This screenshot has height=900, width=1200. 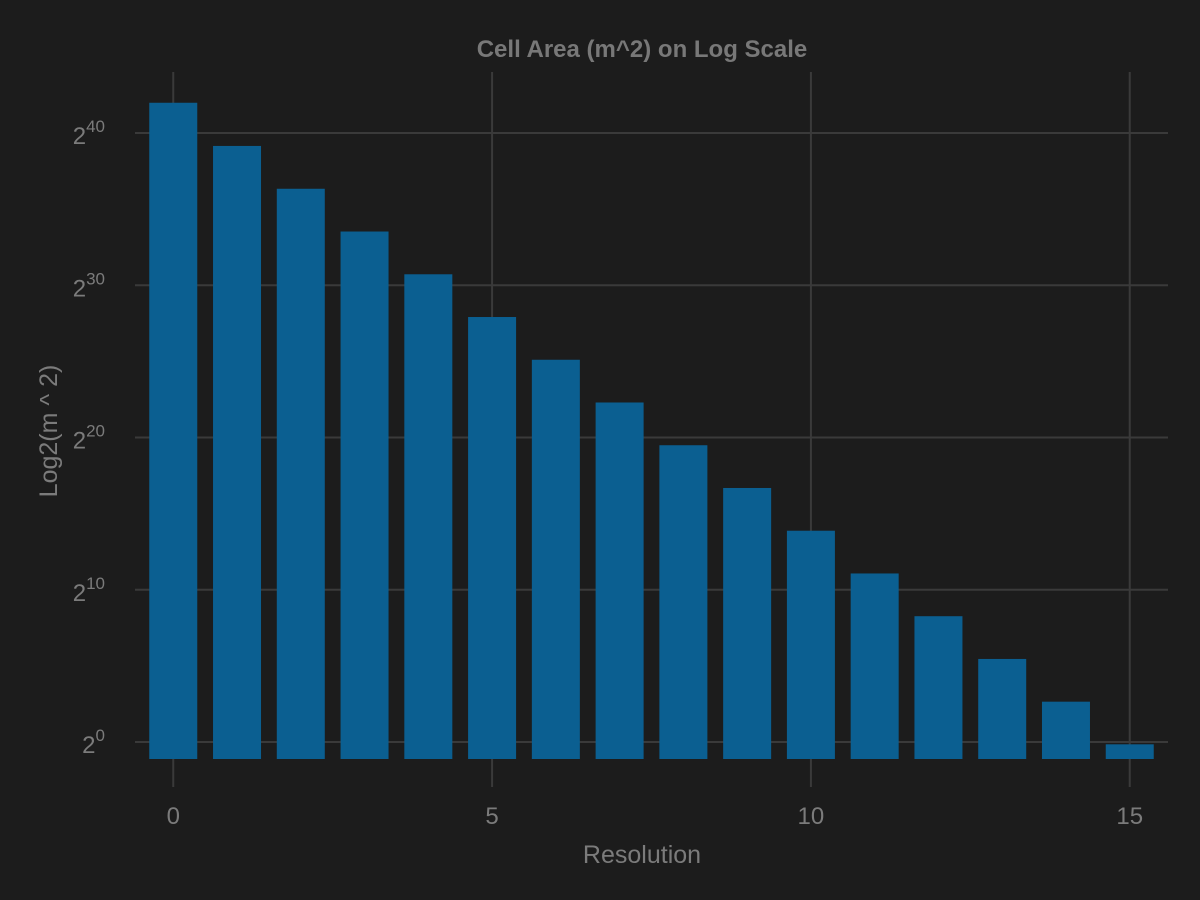 What do you see at coordinates (642, 855) in the screenshot?
I see `x-axis-label: Resolution` at bounding box center [642, 855].